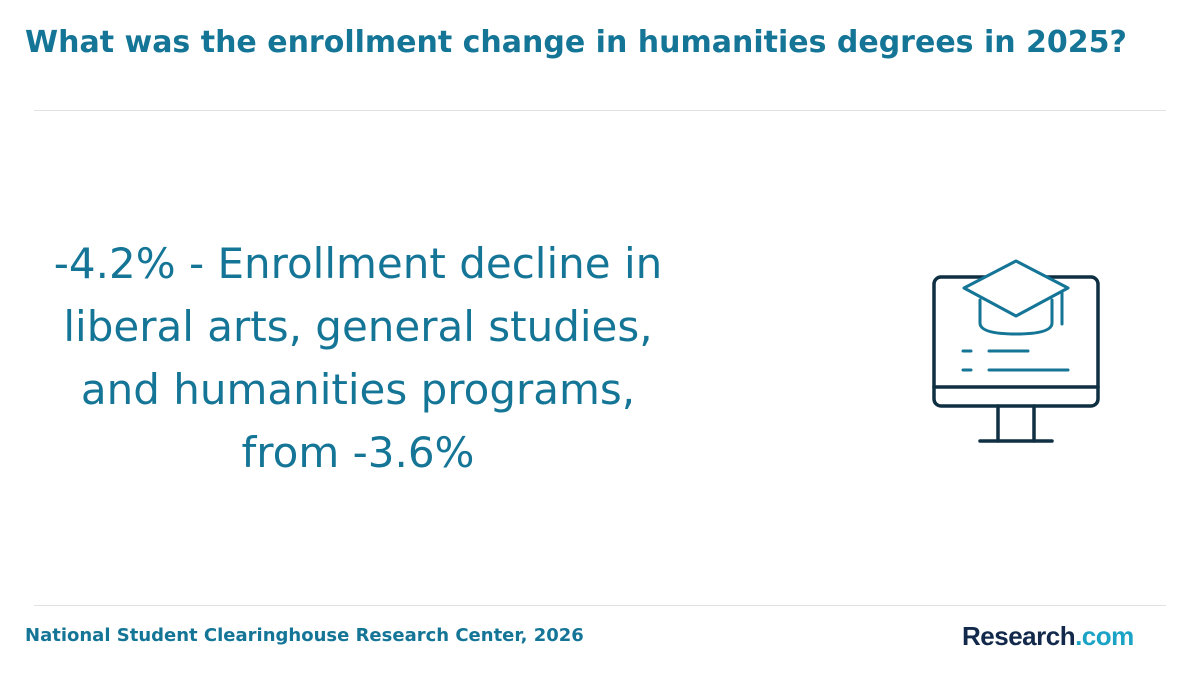 The width and height of the screenshot is (1200, 680). I want to click on screen-lines-icon, so click(1015, 360).